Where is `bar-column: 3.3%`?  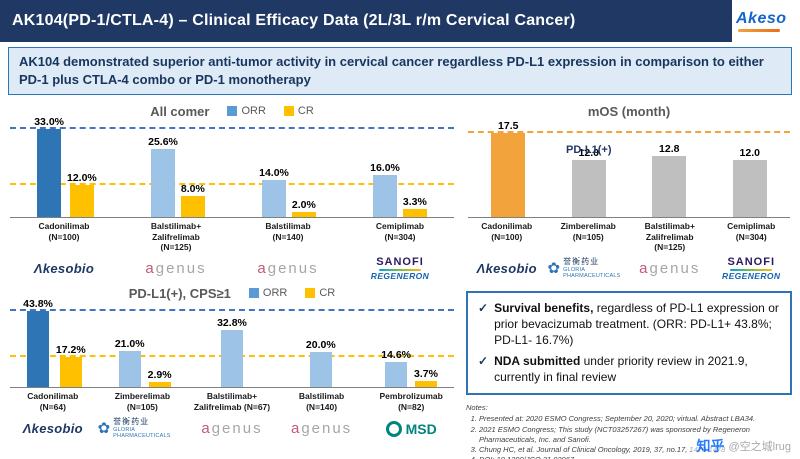
bar-column: 3.3% is located at coordinates (414, 207).